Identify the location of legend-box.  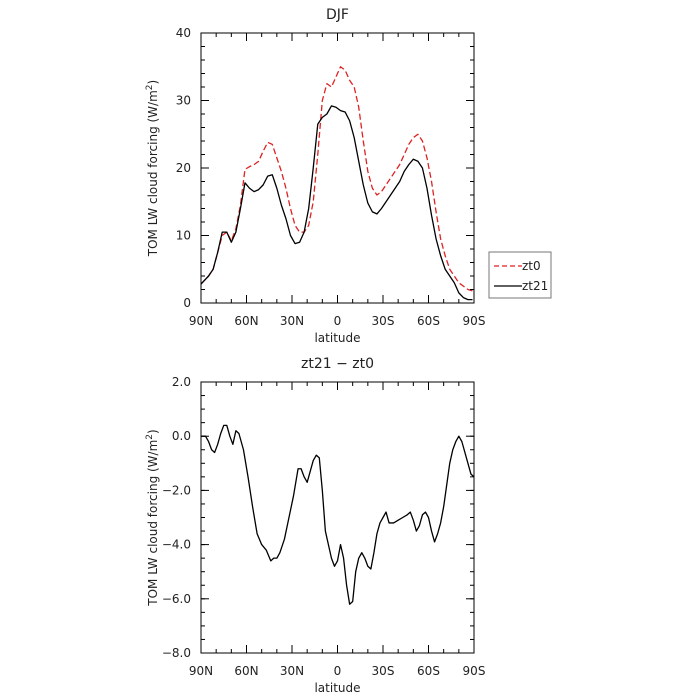
(520, 275).